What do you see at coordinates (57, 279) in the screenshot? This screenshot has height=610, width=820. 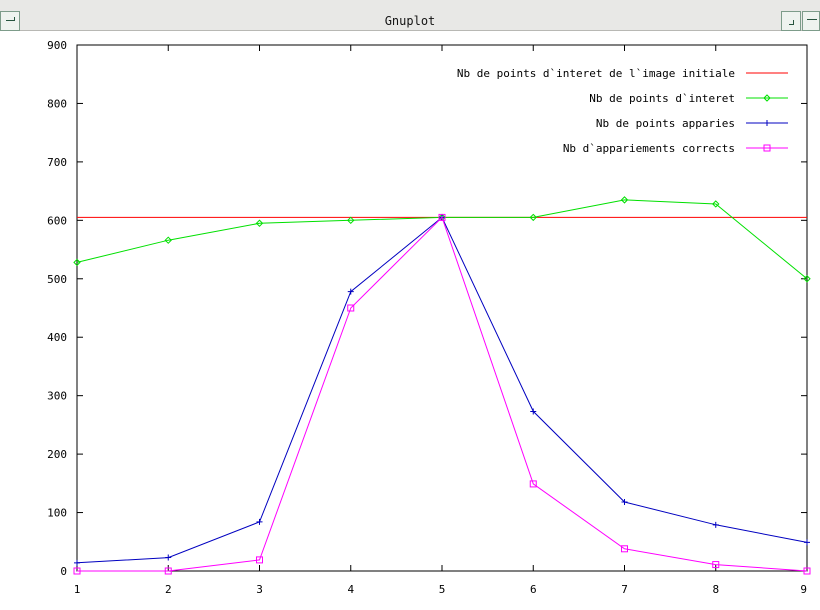 I see `y-tick-label-500: 500` at bounding box center [57, 279].